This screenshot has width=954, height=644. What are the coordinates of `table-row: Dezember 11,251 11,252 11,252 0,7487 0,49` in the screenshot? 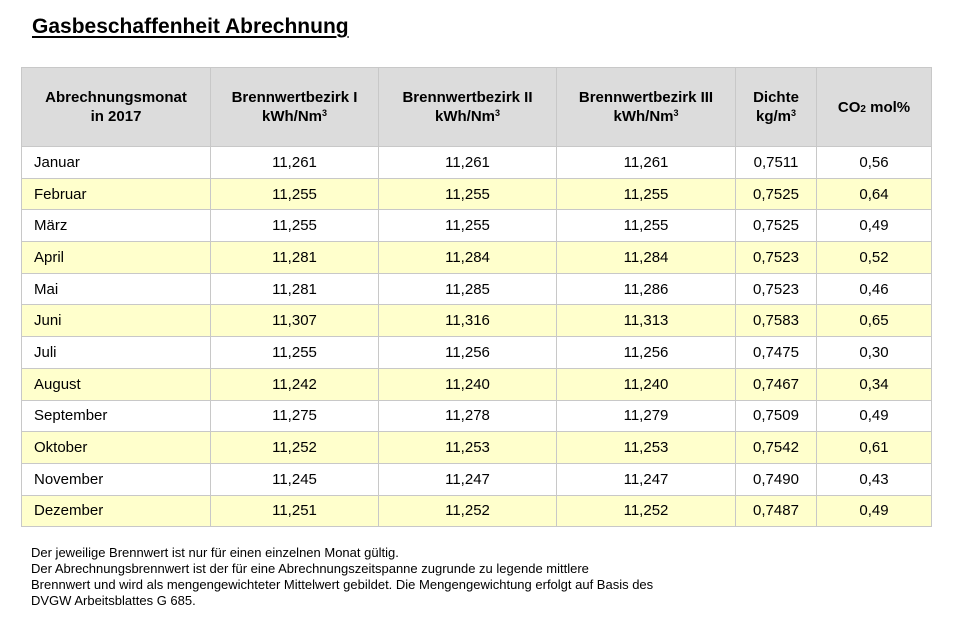 It's located at (476, 511).